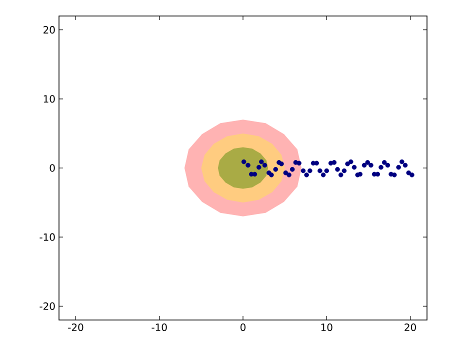 The image size is (474, 355). Describe the element at coordinates (52, 168) in the screenshot. I see `y-tick-label: 0` at that location.